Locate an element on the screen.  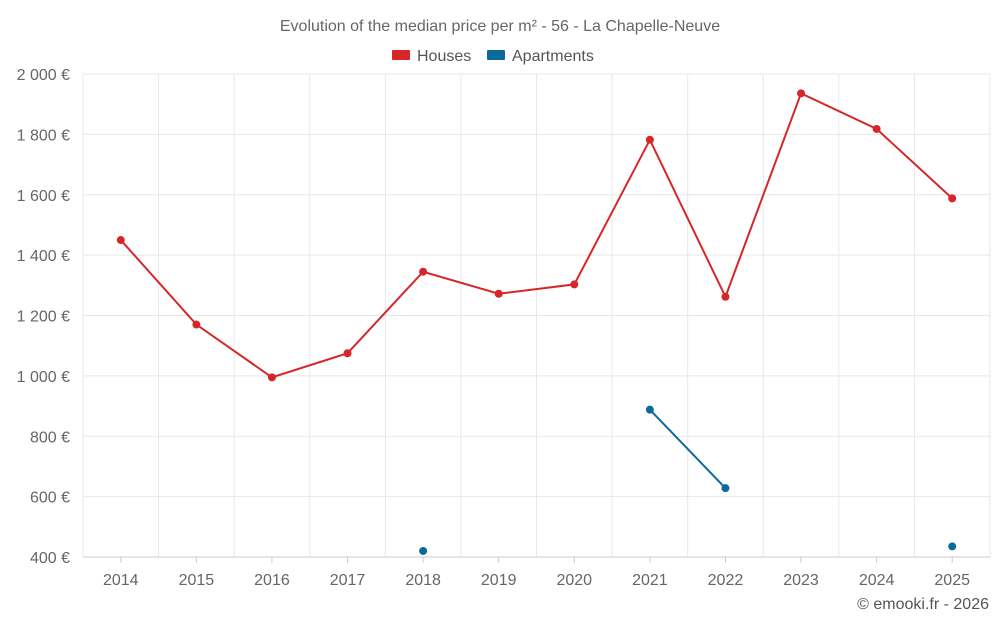
y-tick-label: 1 800 € is located at coordinates (43, 135).